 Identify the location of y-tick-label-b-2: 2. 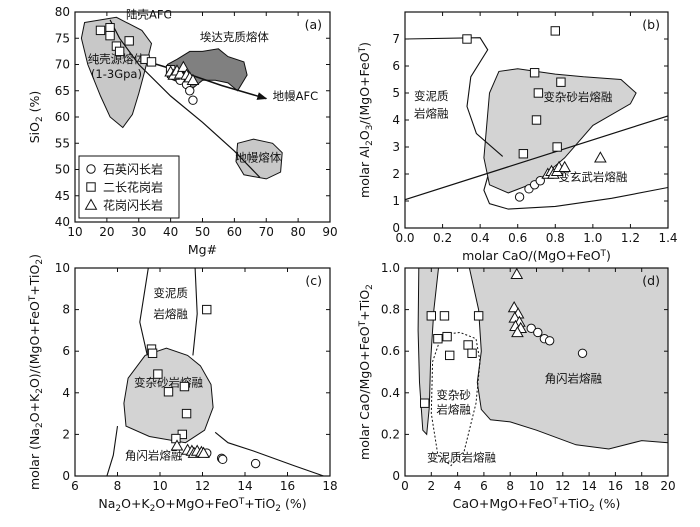
(396, 174).